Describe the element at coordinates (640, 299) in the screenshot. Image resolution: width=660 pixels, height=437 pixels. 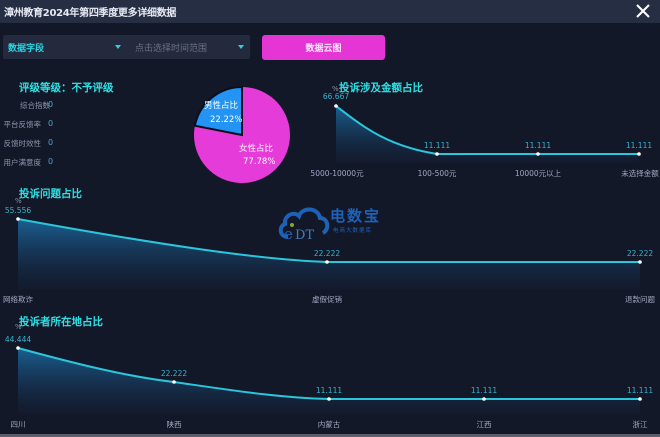
I see `issue-category-label: 退款问题` at that location.